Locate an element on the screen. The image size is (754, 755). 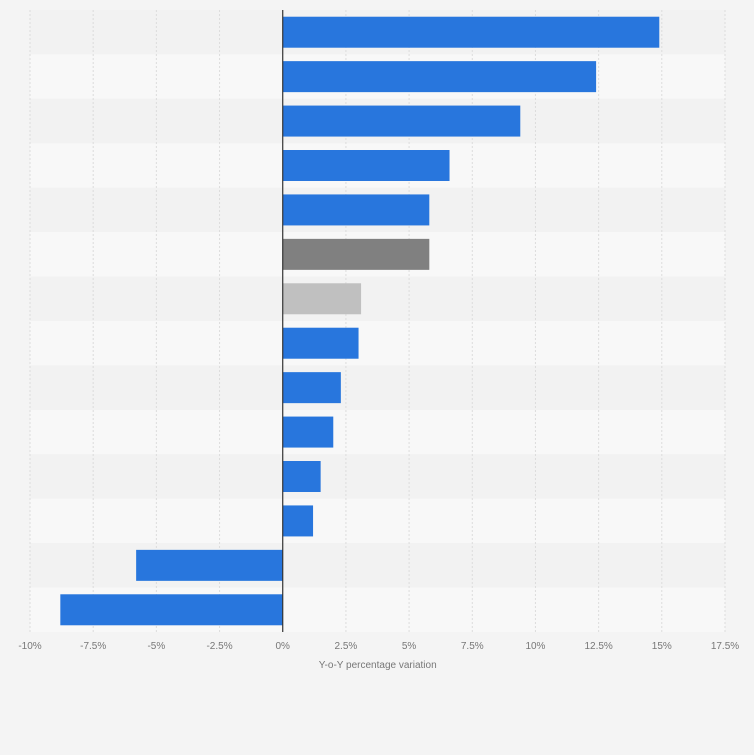
x-tick-label: -10% is located at coordinates (29, 646).